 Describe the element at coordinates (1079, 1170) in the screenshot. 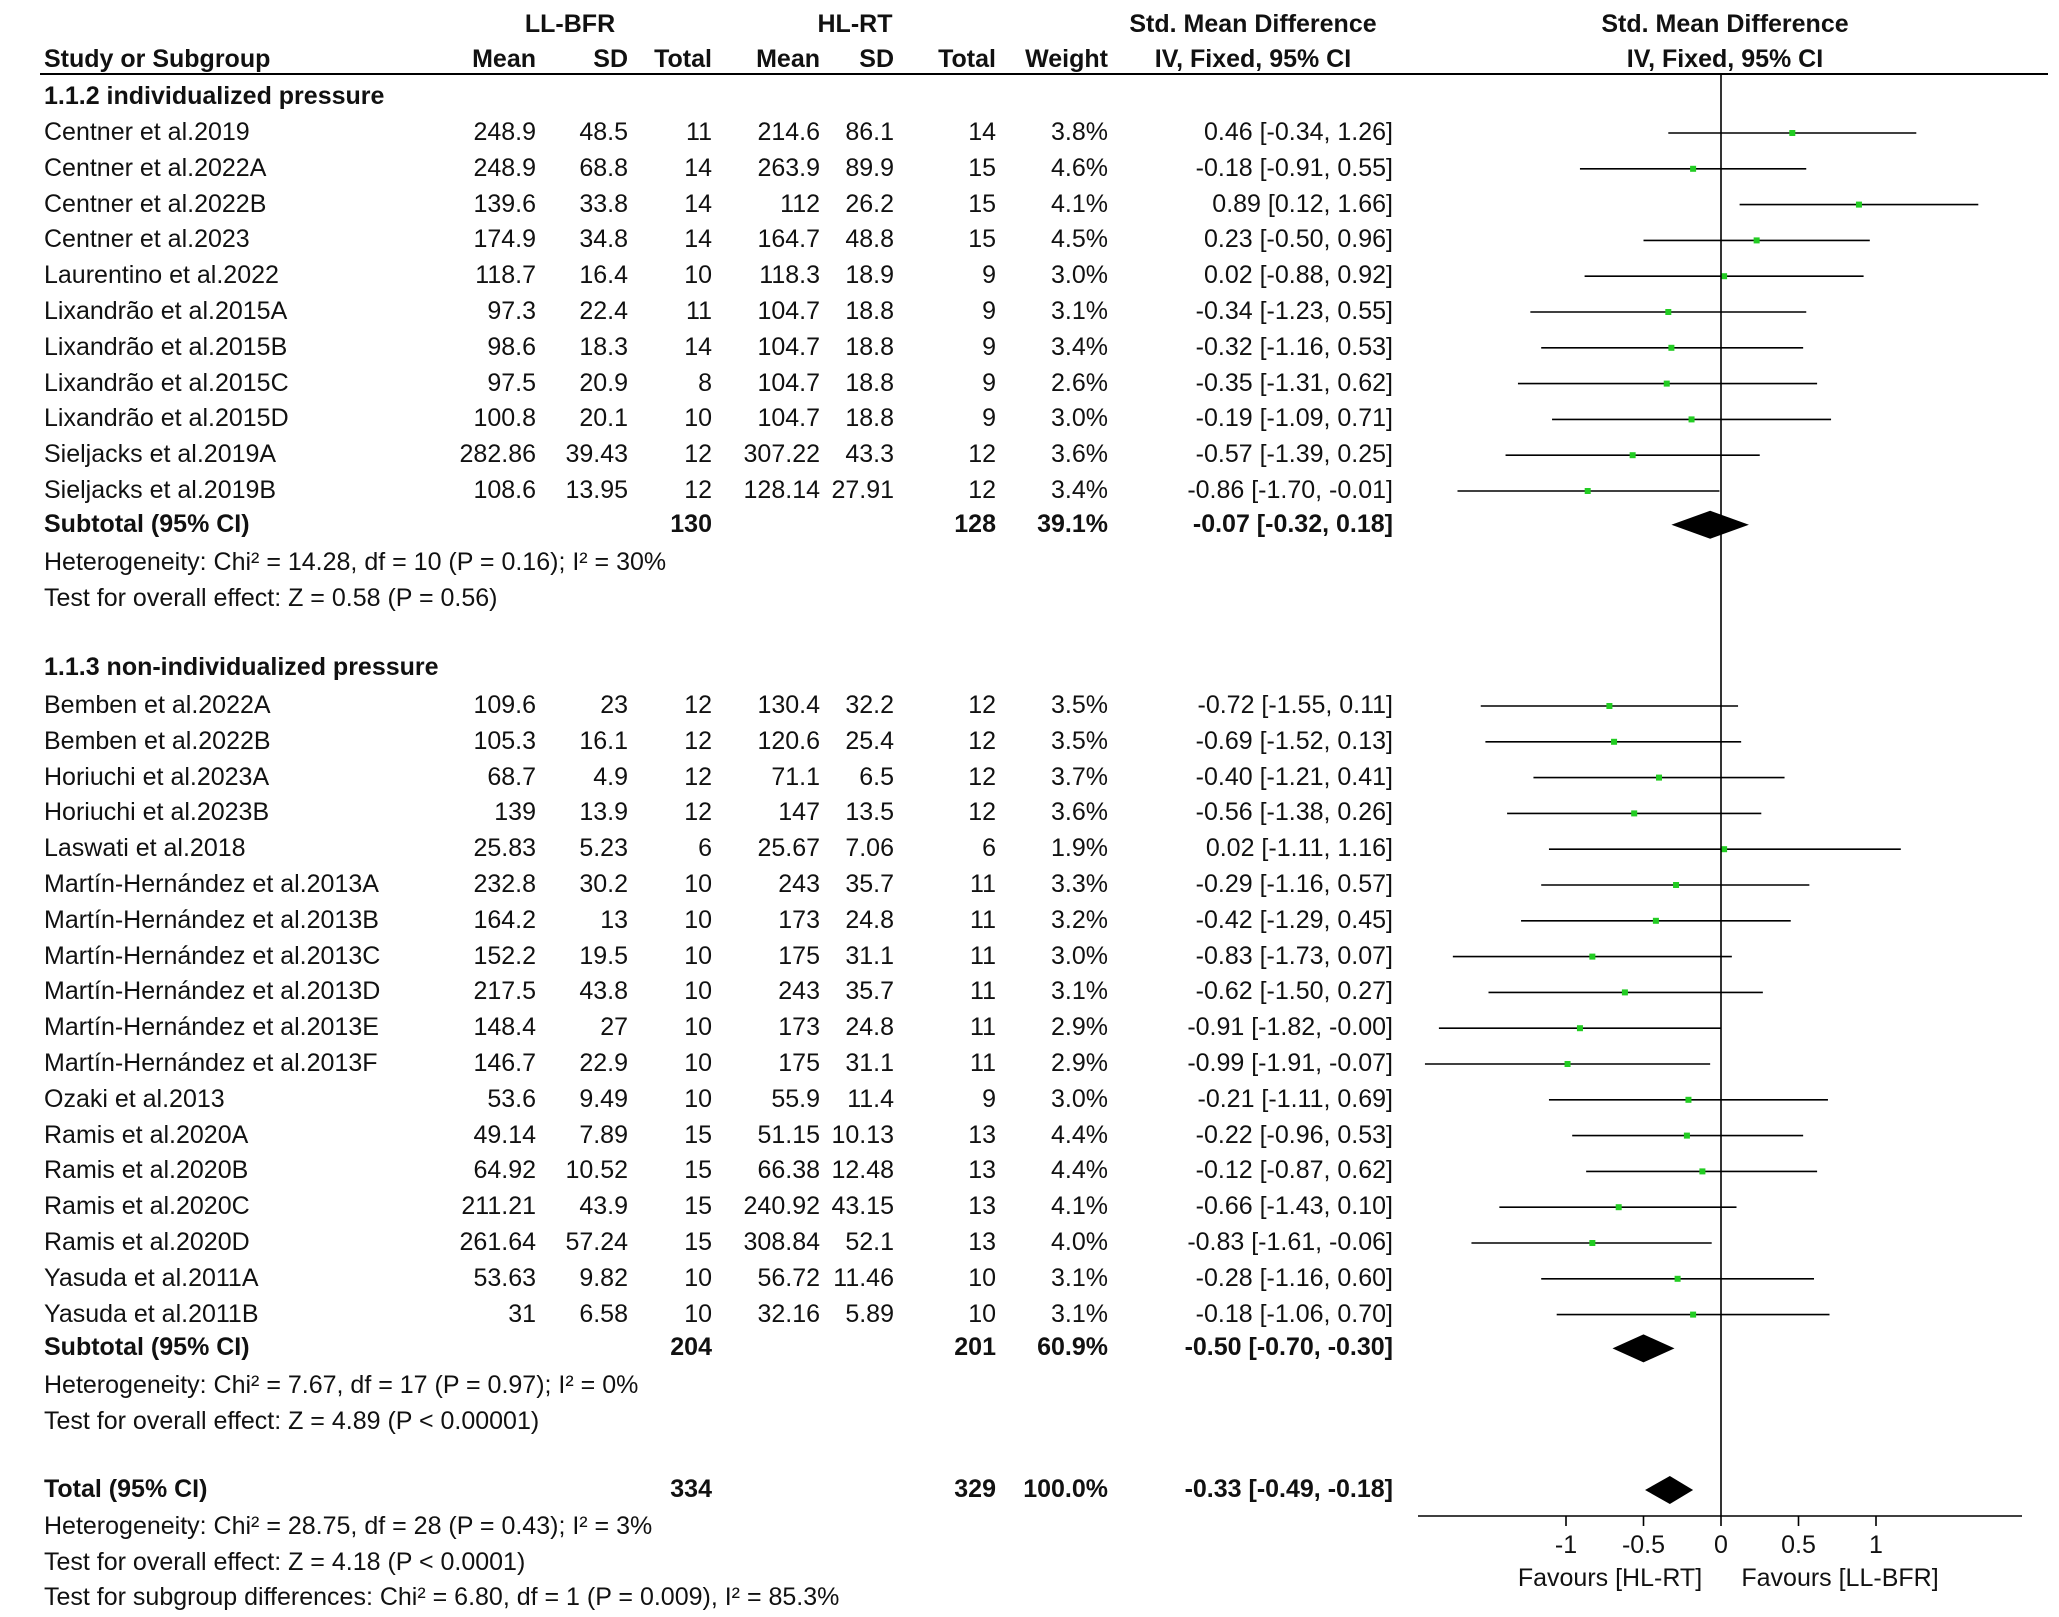

I see `study-weight: 4.4%` at that location.